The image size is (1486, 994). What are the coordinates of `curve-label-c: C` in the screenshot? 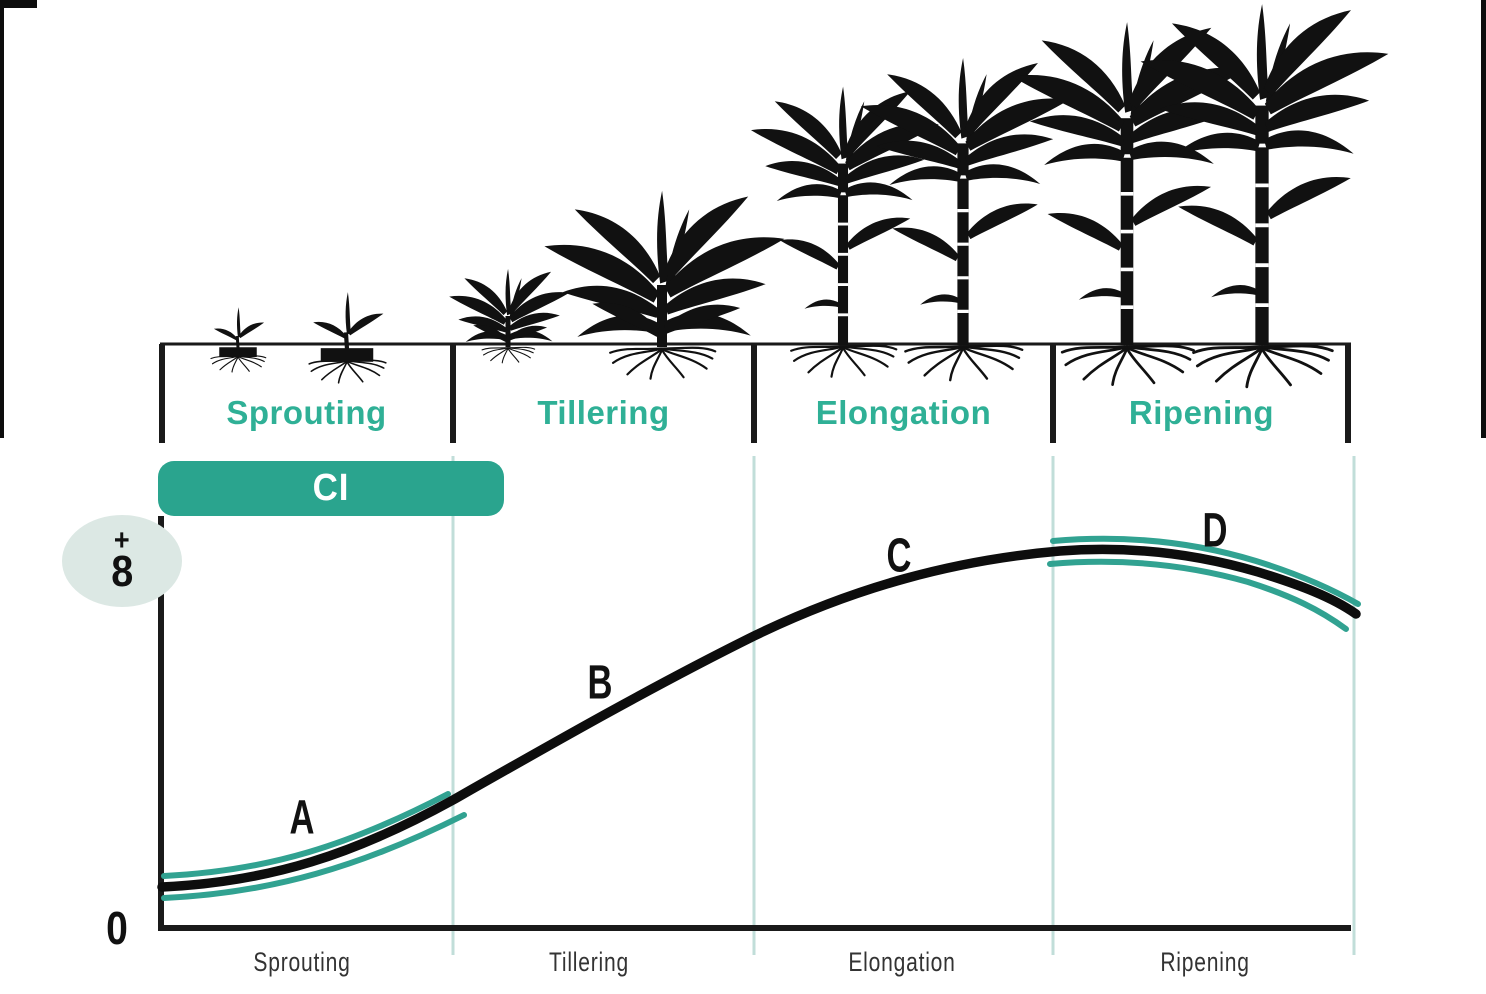 It's located at (899, 556).